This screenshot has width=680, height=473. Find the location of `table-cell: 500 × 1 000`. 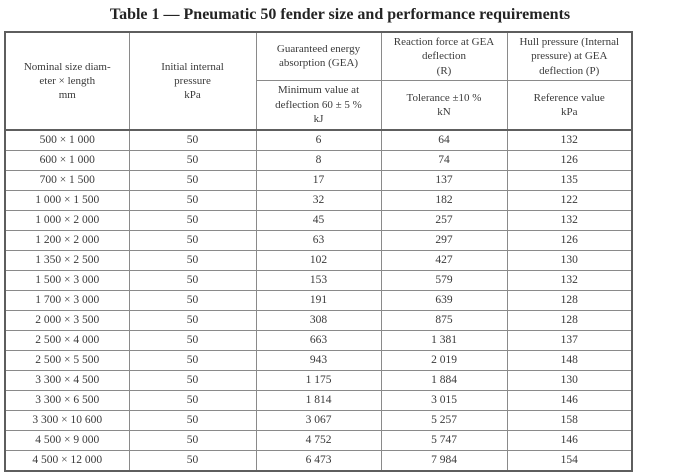

table-cell: 500 × 1 000 is located at coordinates (67, 140).